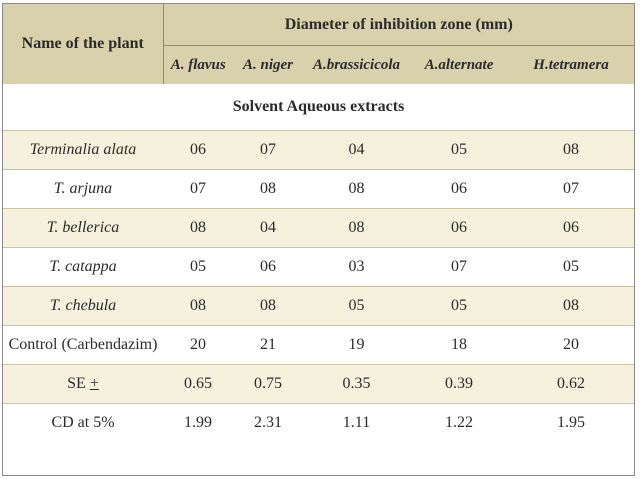  I want to click on table-row: T. chebula 08 08 05 05 08, so click(318, 306).